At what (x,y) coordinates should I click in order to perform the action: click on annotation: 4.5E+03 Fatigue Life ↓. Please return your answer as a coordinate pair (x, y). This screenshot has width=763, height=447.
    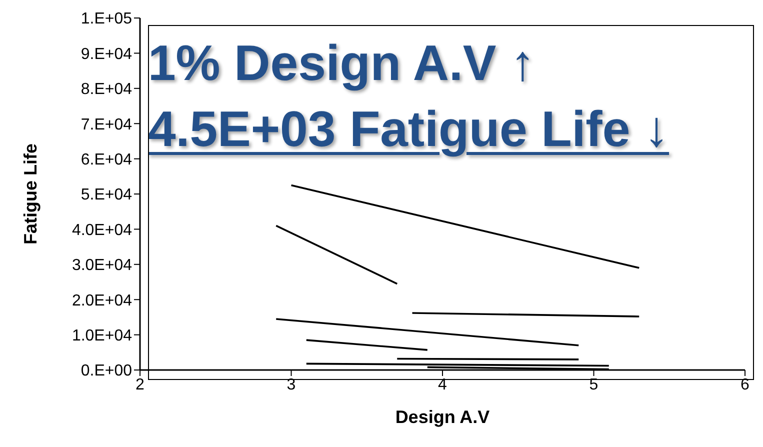
    Looking at the image, I should click on (409, 129).